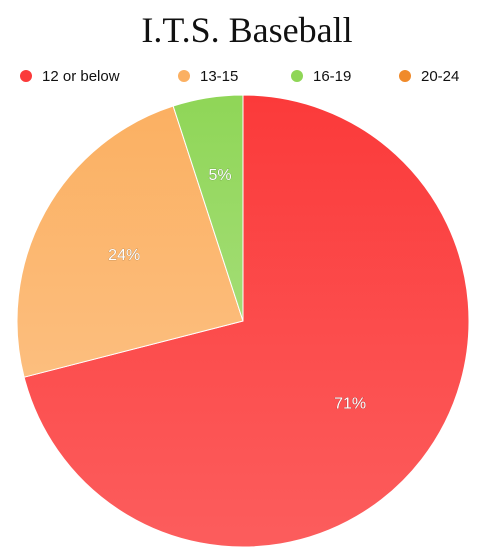 The width and height of the screenshot is (494, 558). I want to click on slice-label-12-or-below: 71%, so click(350, 403).